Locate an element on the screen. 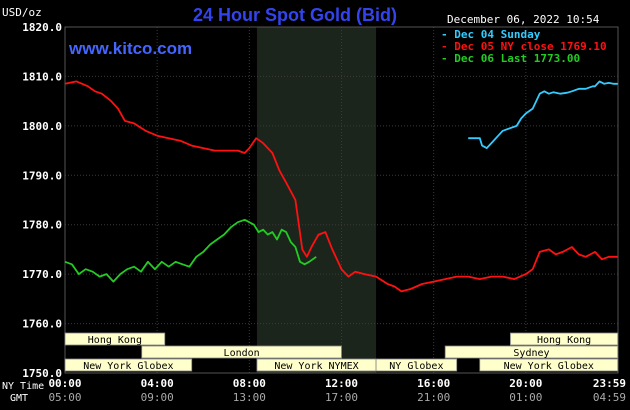 The image size is (630, 410). y-tick-label: 1800.0 is located at coordinates (42, 126).